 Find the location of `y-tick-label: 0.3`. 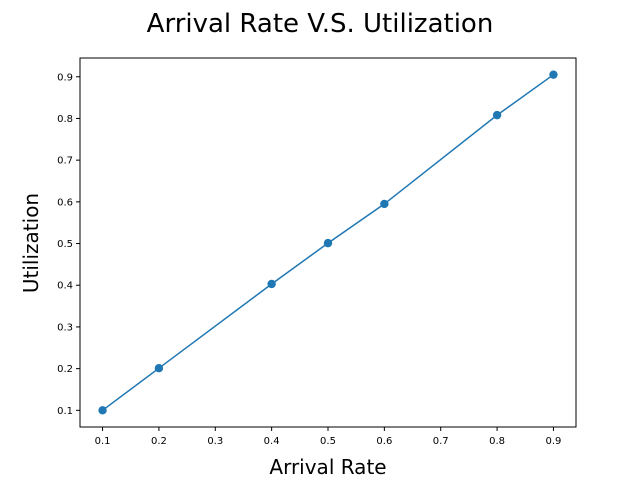

y-tick-label: 0.3 is located at coordinates (65, 327).